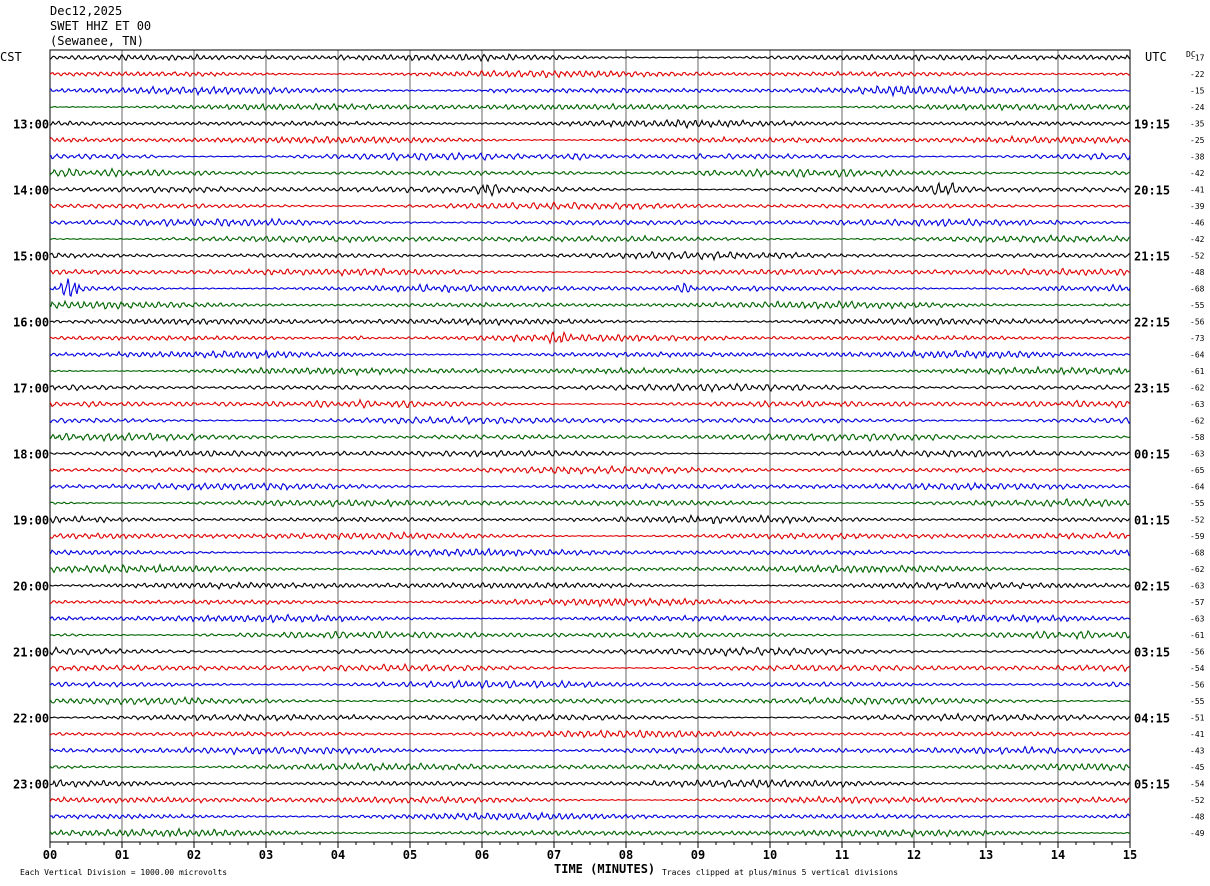 The height and width of the screenshot is (886, 1210). Describe the element at coordinates (194, 855) in the screenshot. I see `x-tick-label: 02` at that location.